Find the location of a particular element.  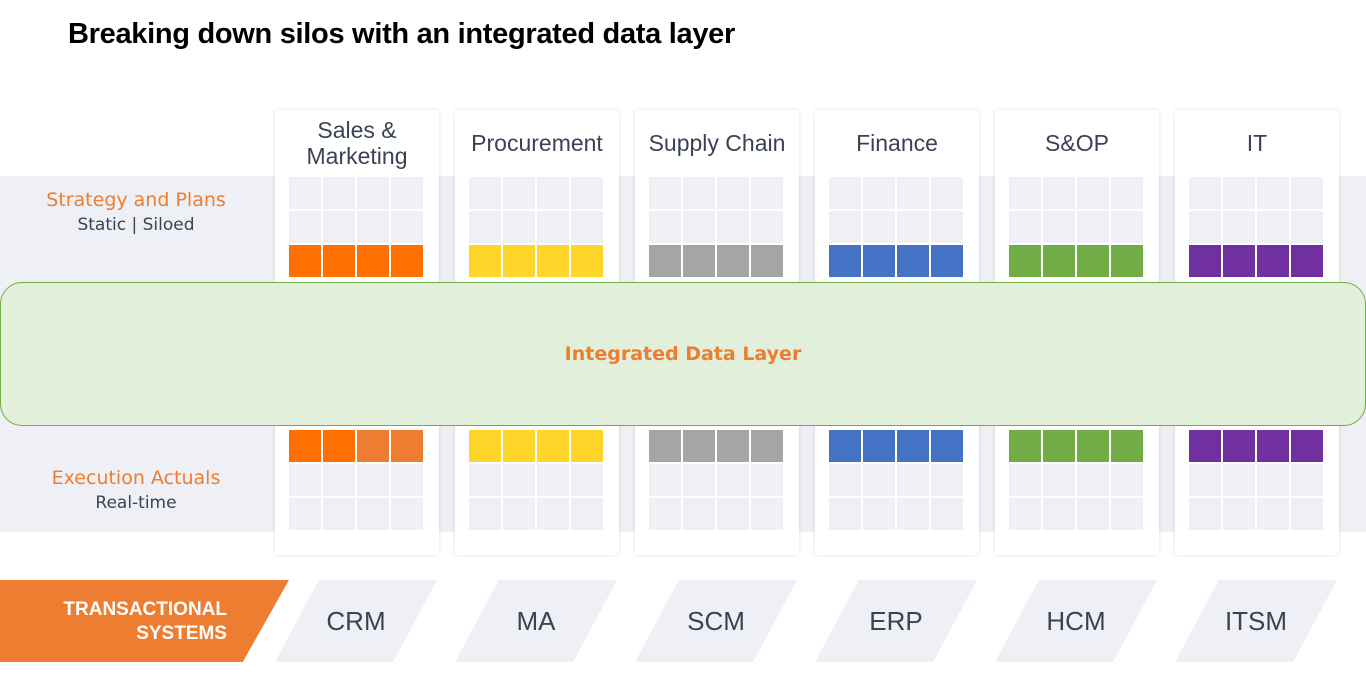

integrated-data-layer-label: Integrated Data Layer is located at coordinates (683, 354).